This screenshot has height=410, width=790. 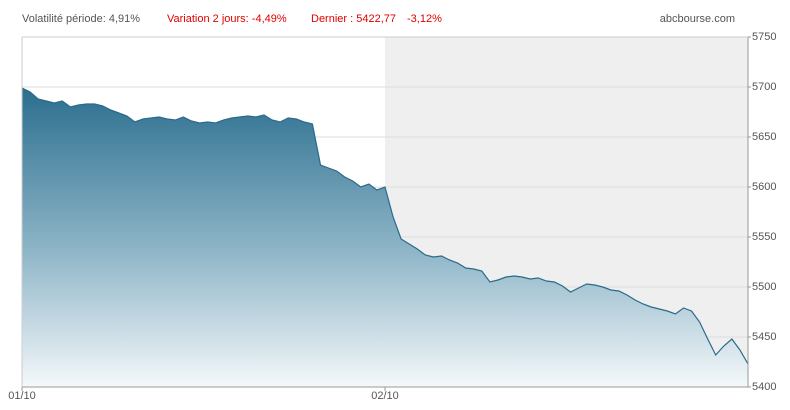 What do you see at coordinates (353, 19) in the screenshot?
I see `last-price-label: Dernier : 5422,77` at bounding box center [353, 19].